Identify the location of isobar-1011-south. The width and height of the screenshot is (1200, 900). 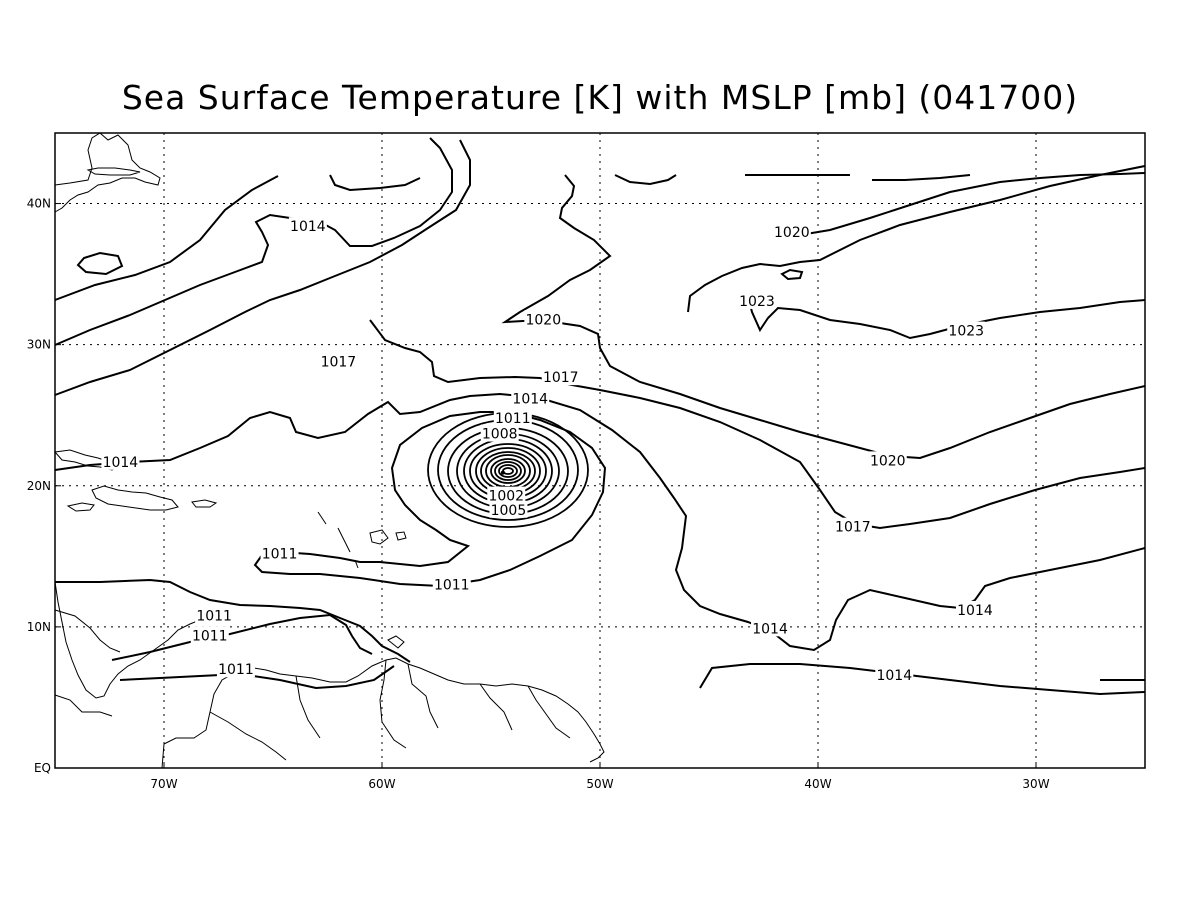
(242, 637).